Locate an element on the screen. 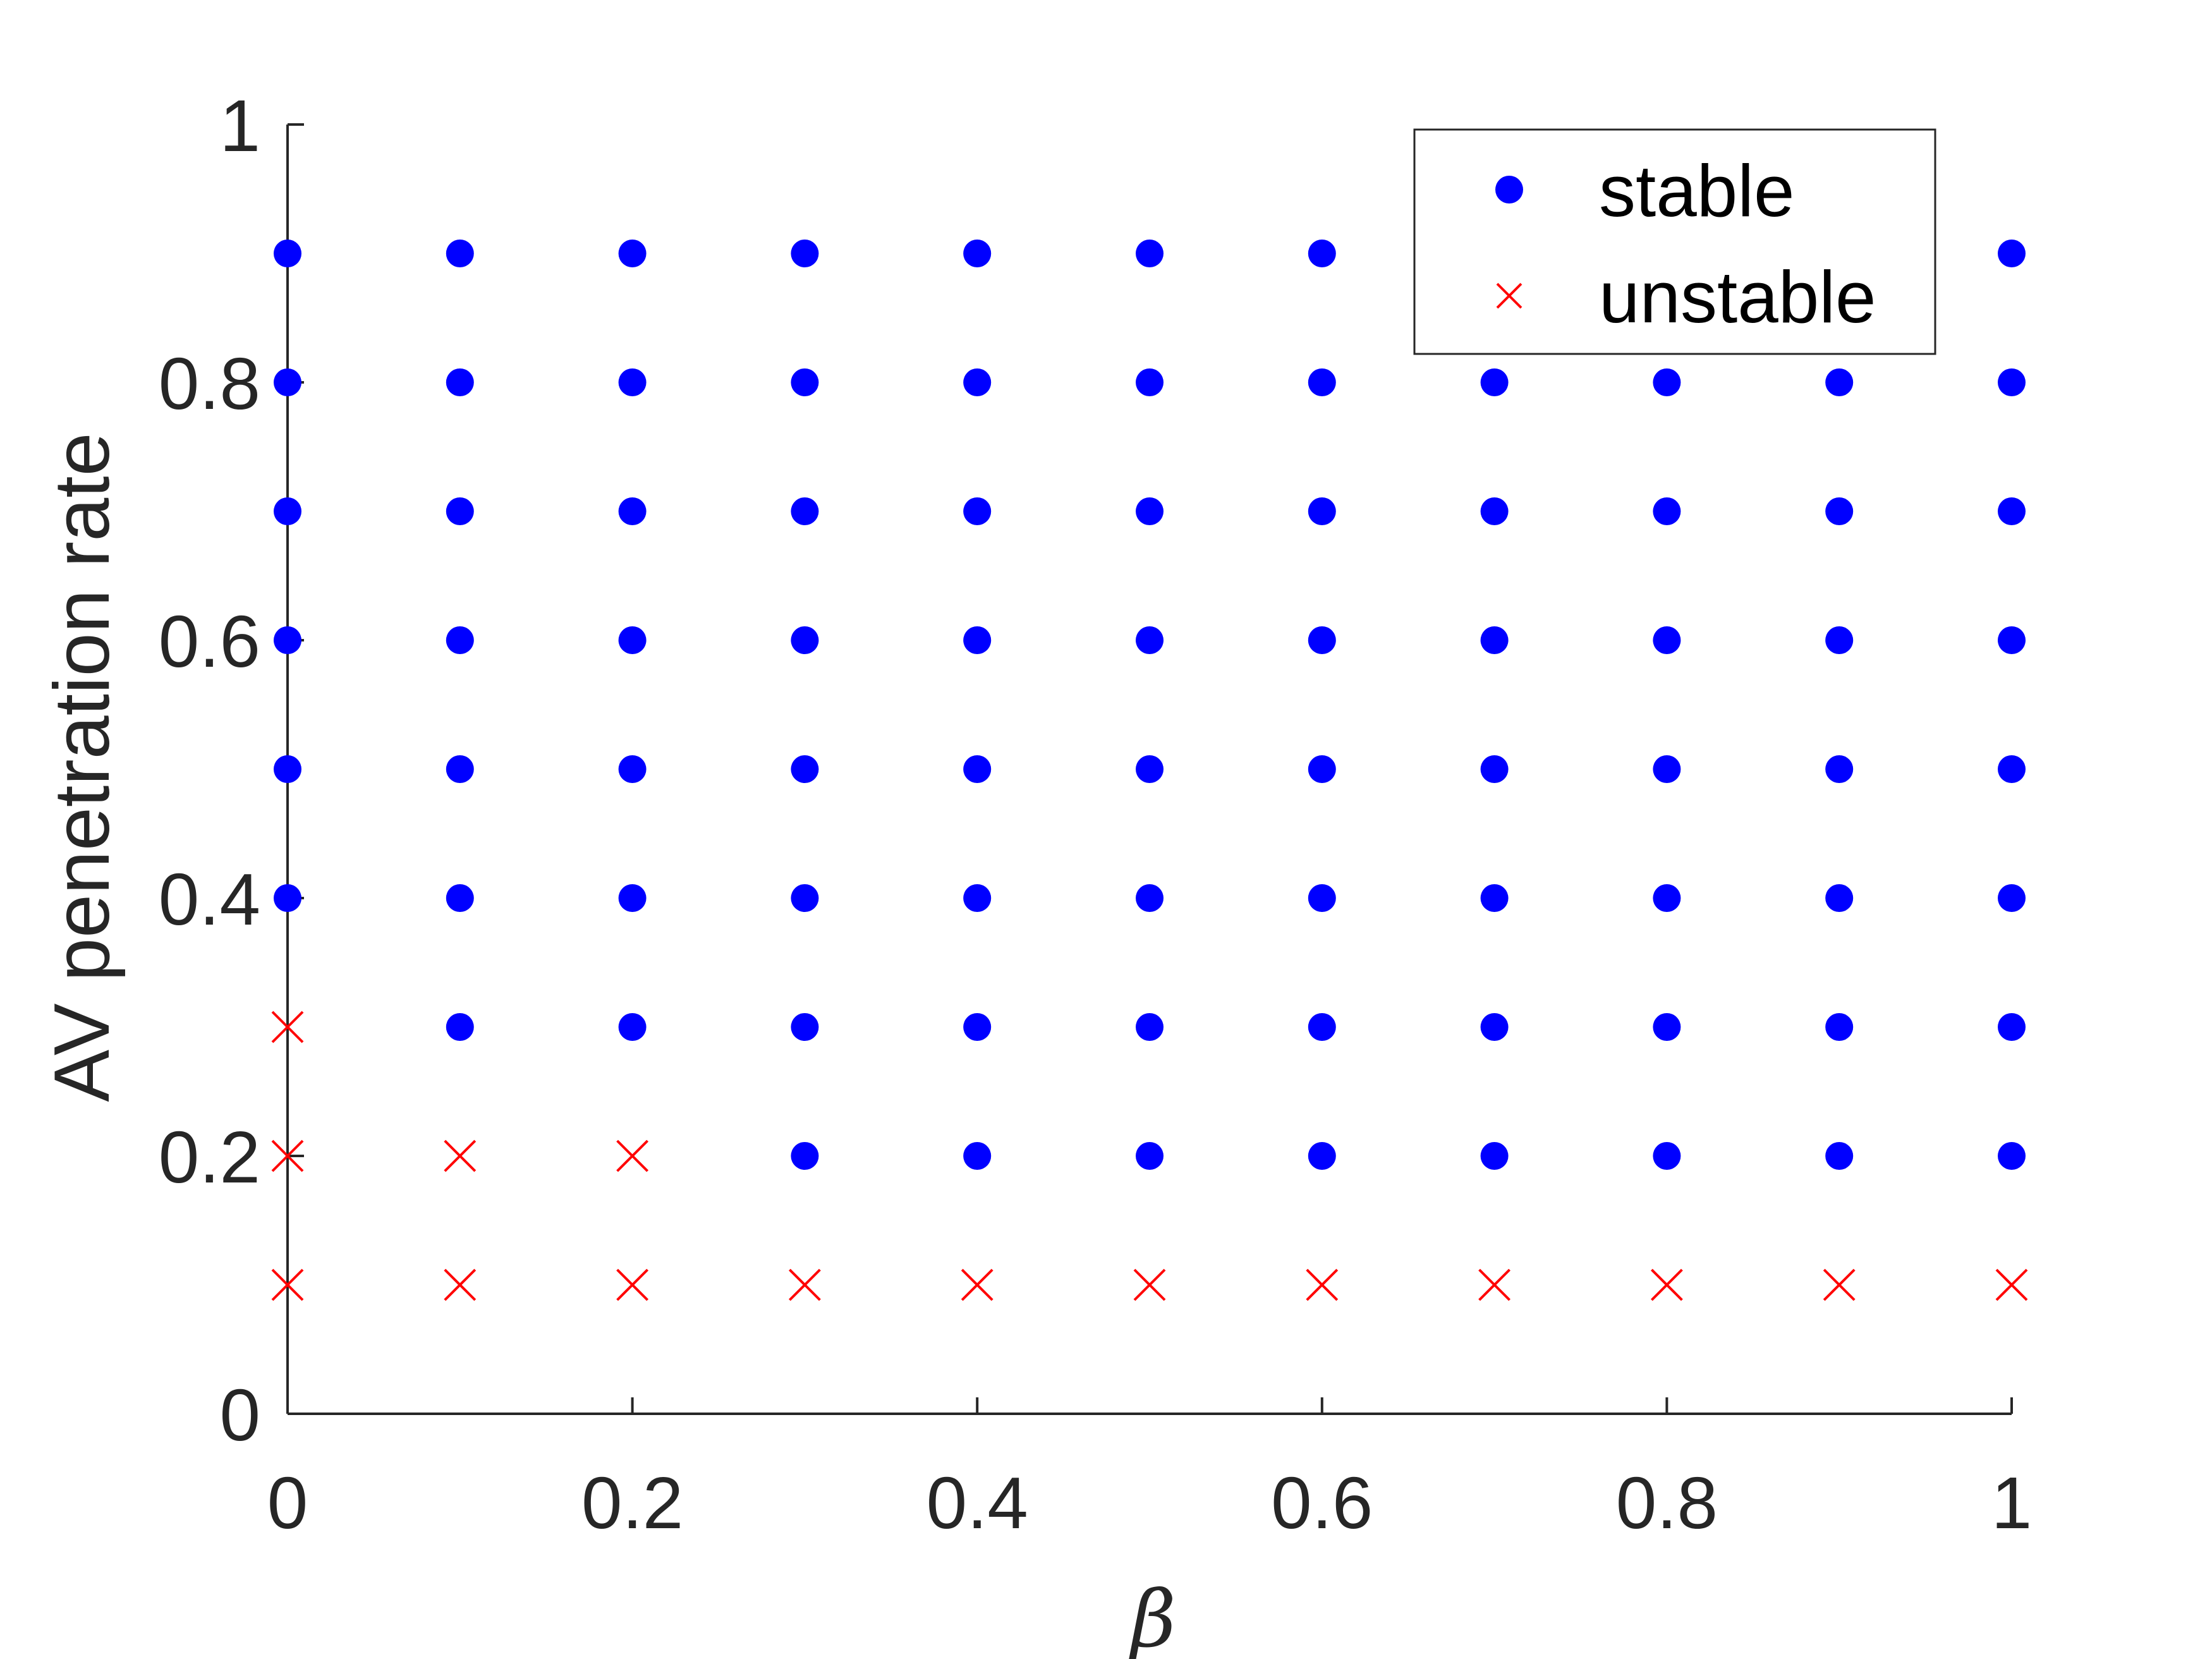 This screenshot has width=2212, height=1659. y-tick-label: 0.8 is located at coordinates (210, 384).